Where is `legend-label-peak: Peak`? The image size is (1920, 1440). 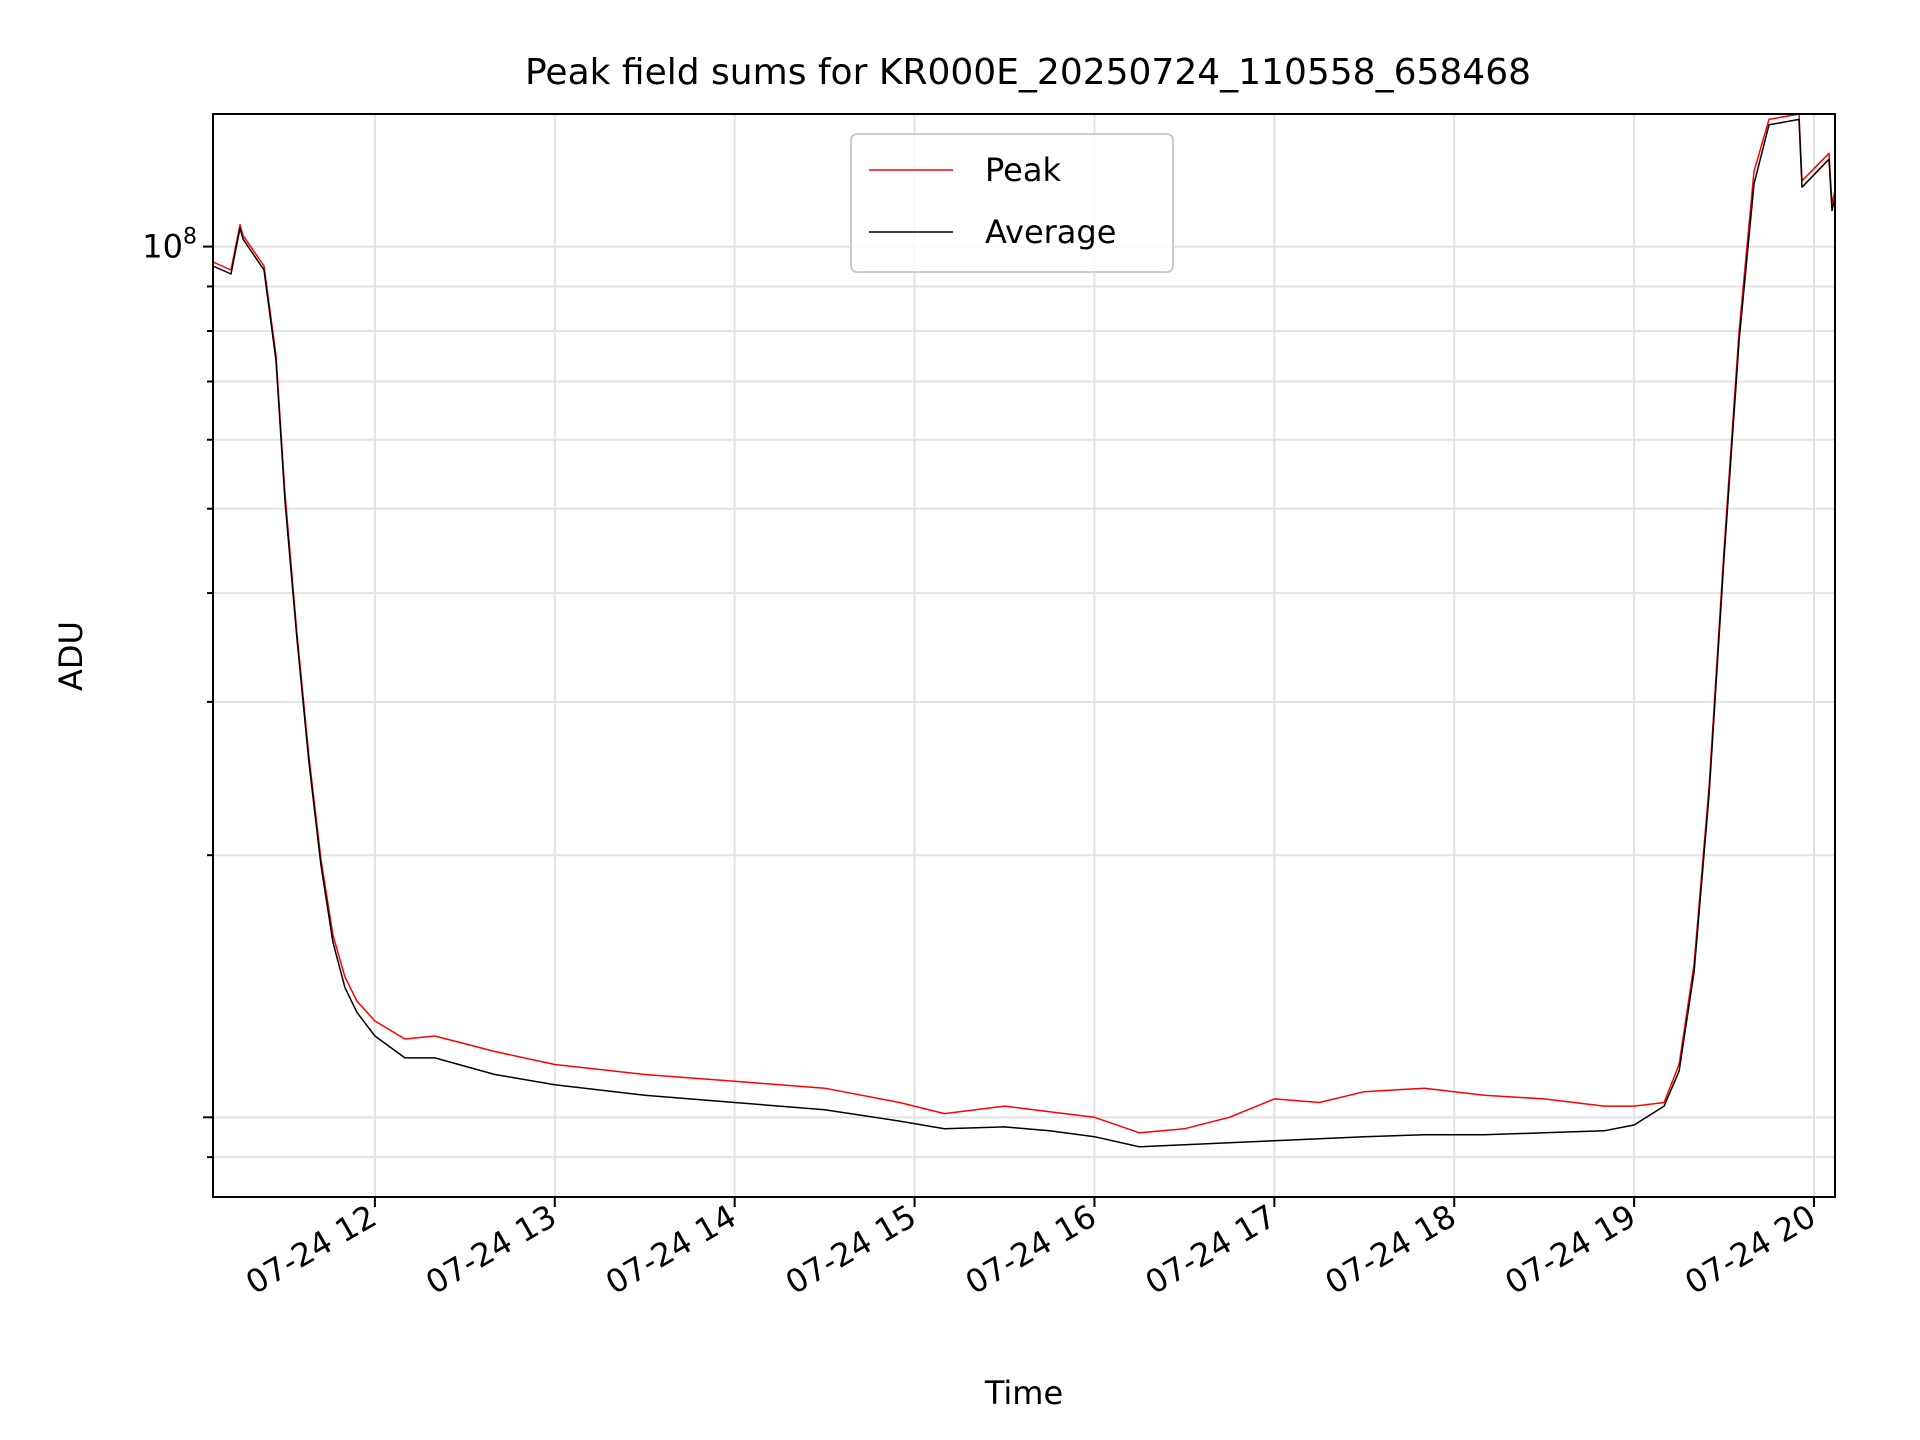
legend-label-peak: Peak is located at coordinates (1023, 170).